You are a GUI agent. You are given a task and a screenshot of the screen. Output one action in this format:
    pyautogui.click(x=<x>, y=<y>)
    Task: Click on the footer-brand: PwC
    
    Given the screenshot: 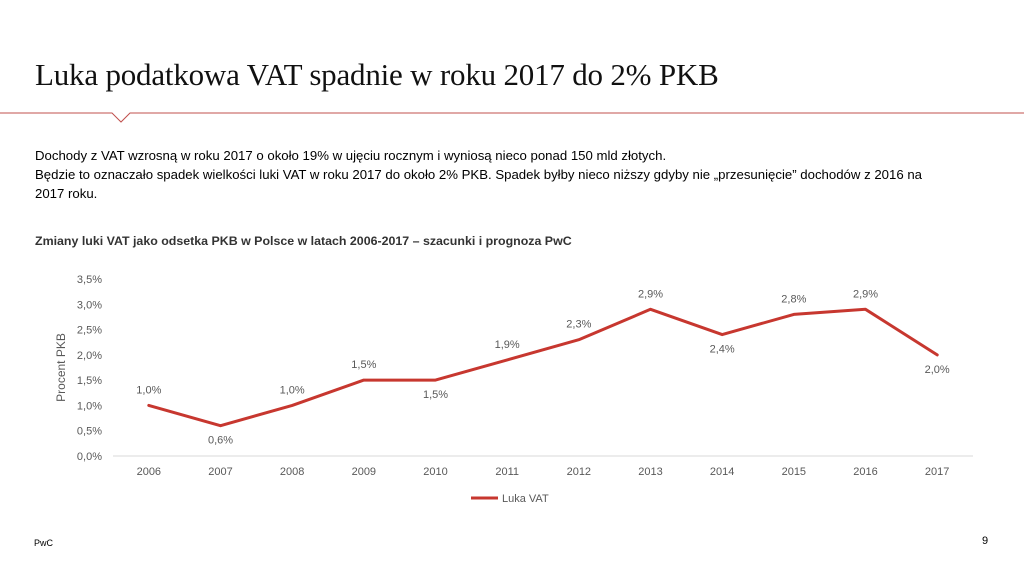 What is the action you would take?
    pyautogui.click(x=44, y=543)
    